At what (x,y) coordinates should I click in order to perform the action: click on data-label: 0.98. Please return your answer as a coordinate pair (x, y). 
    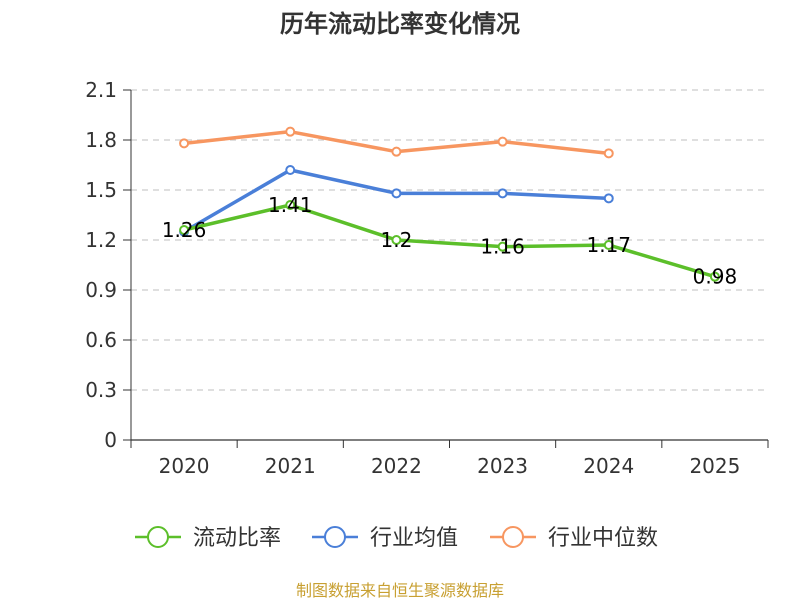
    Looking at the image, I should click on (715, 277).